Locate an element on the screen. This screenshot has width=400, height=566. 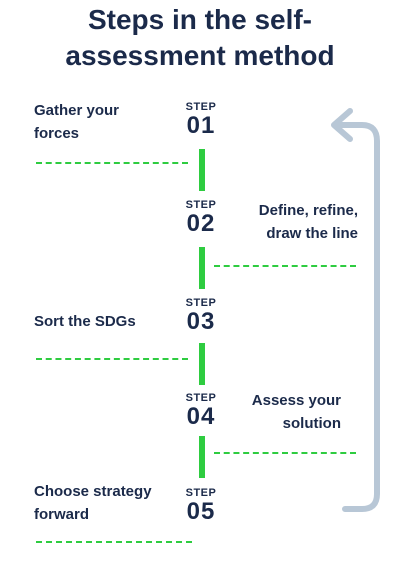
step-number: 05 is located at coordinates (201, 511).